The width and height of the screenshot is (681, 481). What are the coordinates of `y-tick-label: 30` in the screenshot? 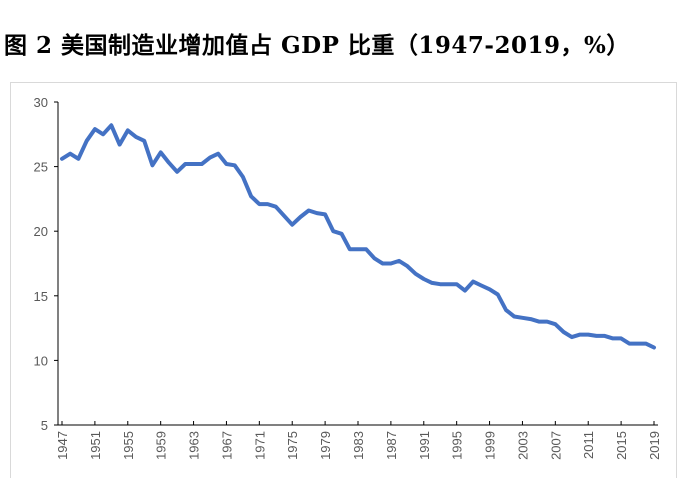 It's located at (41, 102).